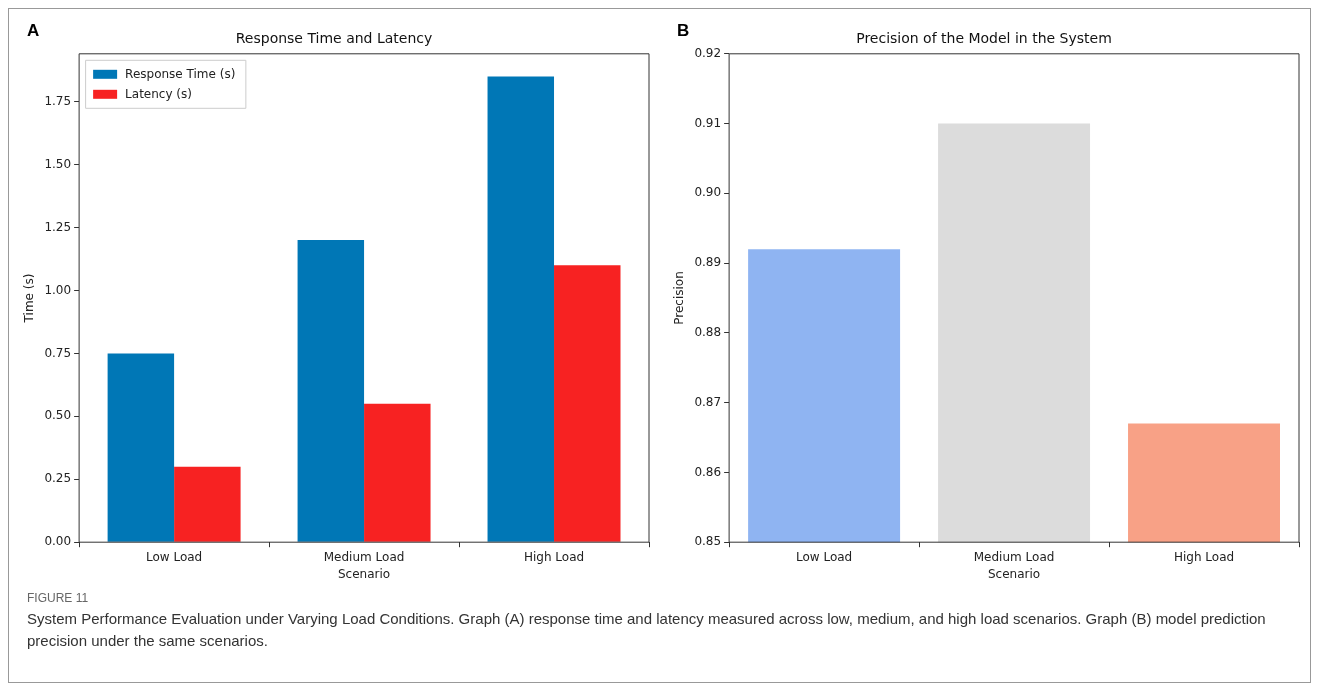  Describe the element at coordinates (708, 122) in the screenshot. I see `y-tick-label: 0.91` at that location.